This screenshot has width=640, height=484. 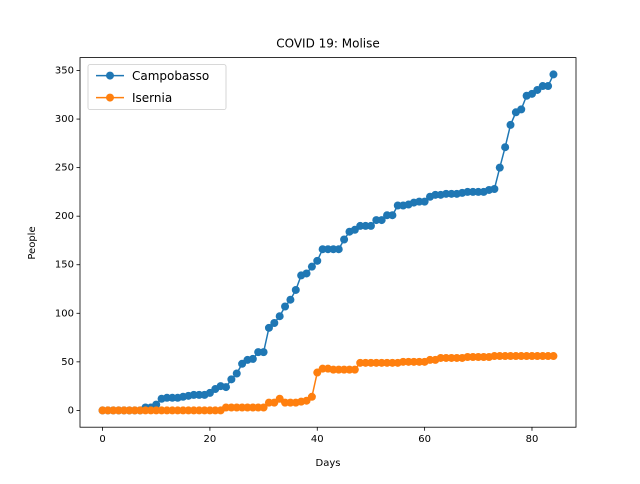 What do you see at coordinates (424, 439) in the screenshot?
I see `x-tick-label: 60` at bounding box center [424, 439].